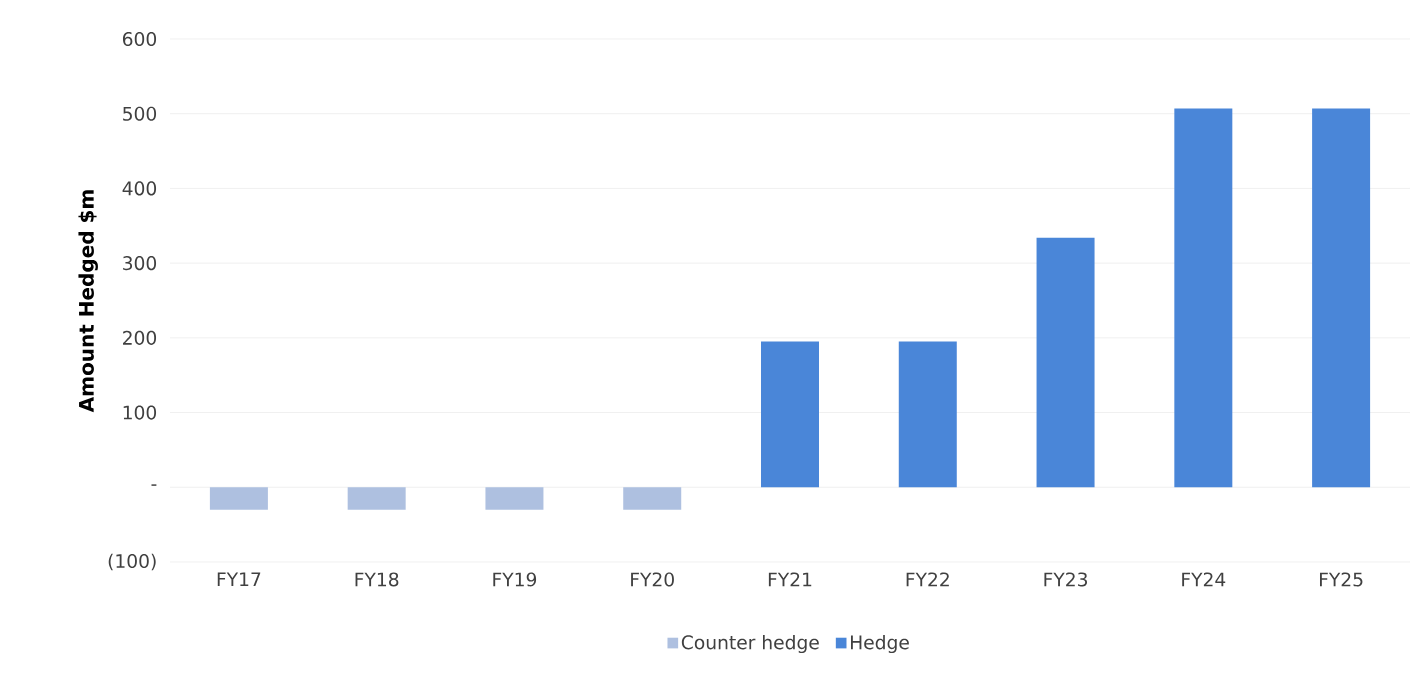 The image size is (1422, 677). What do you see at coordinates (140, 337) in the screenshot?
I see `y-tick-label: 200` at bounding box center [140, 337].